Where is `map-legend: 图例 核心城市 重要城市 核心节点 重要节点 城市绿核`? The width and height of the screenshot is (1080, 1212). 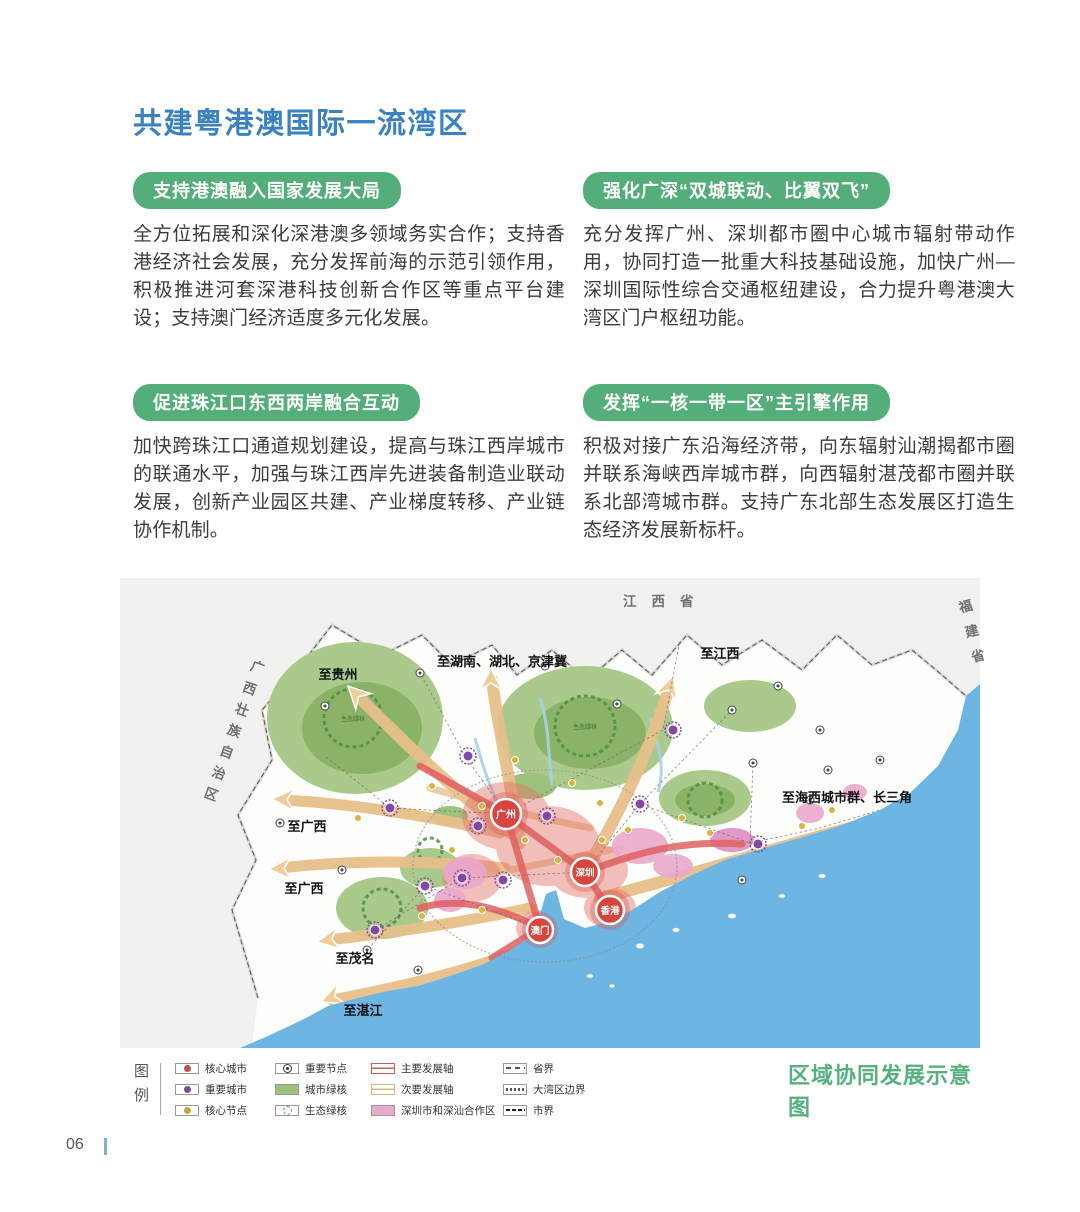
map-legend: 图例 核心城市 重要城市 核心节点 重要节点 城市绿核 is located at coordinates (362, 1089).